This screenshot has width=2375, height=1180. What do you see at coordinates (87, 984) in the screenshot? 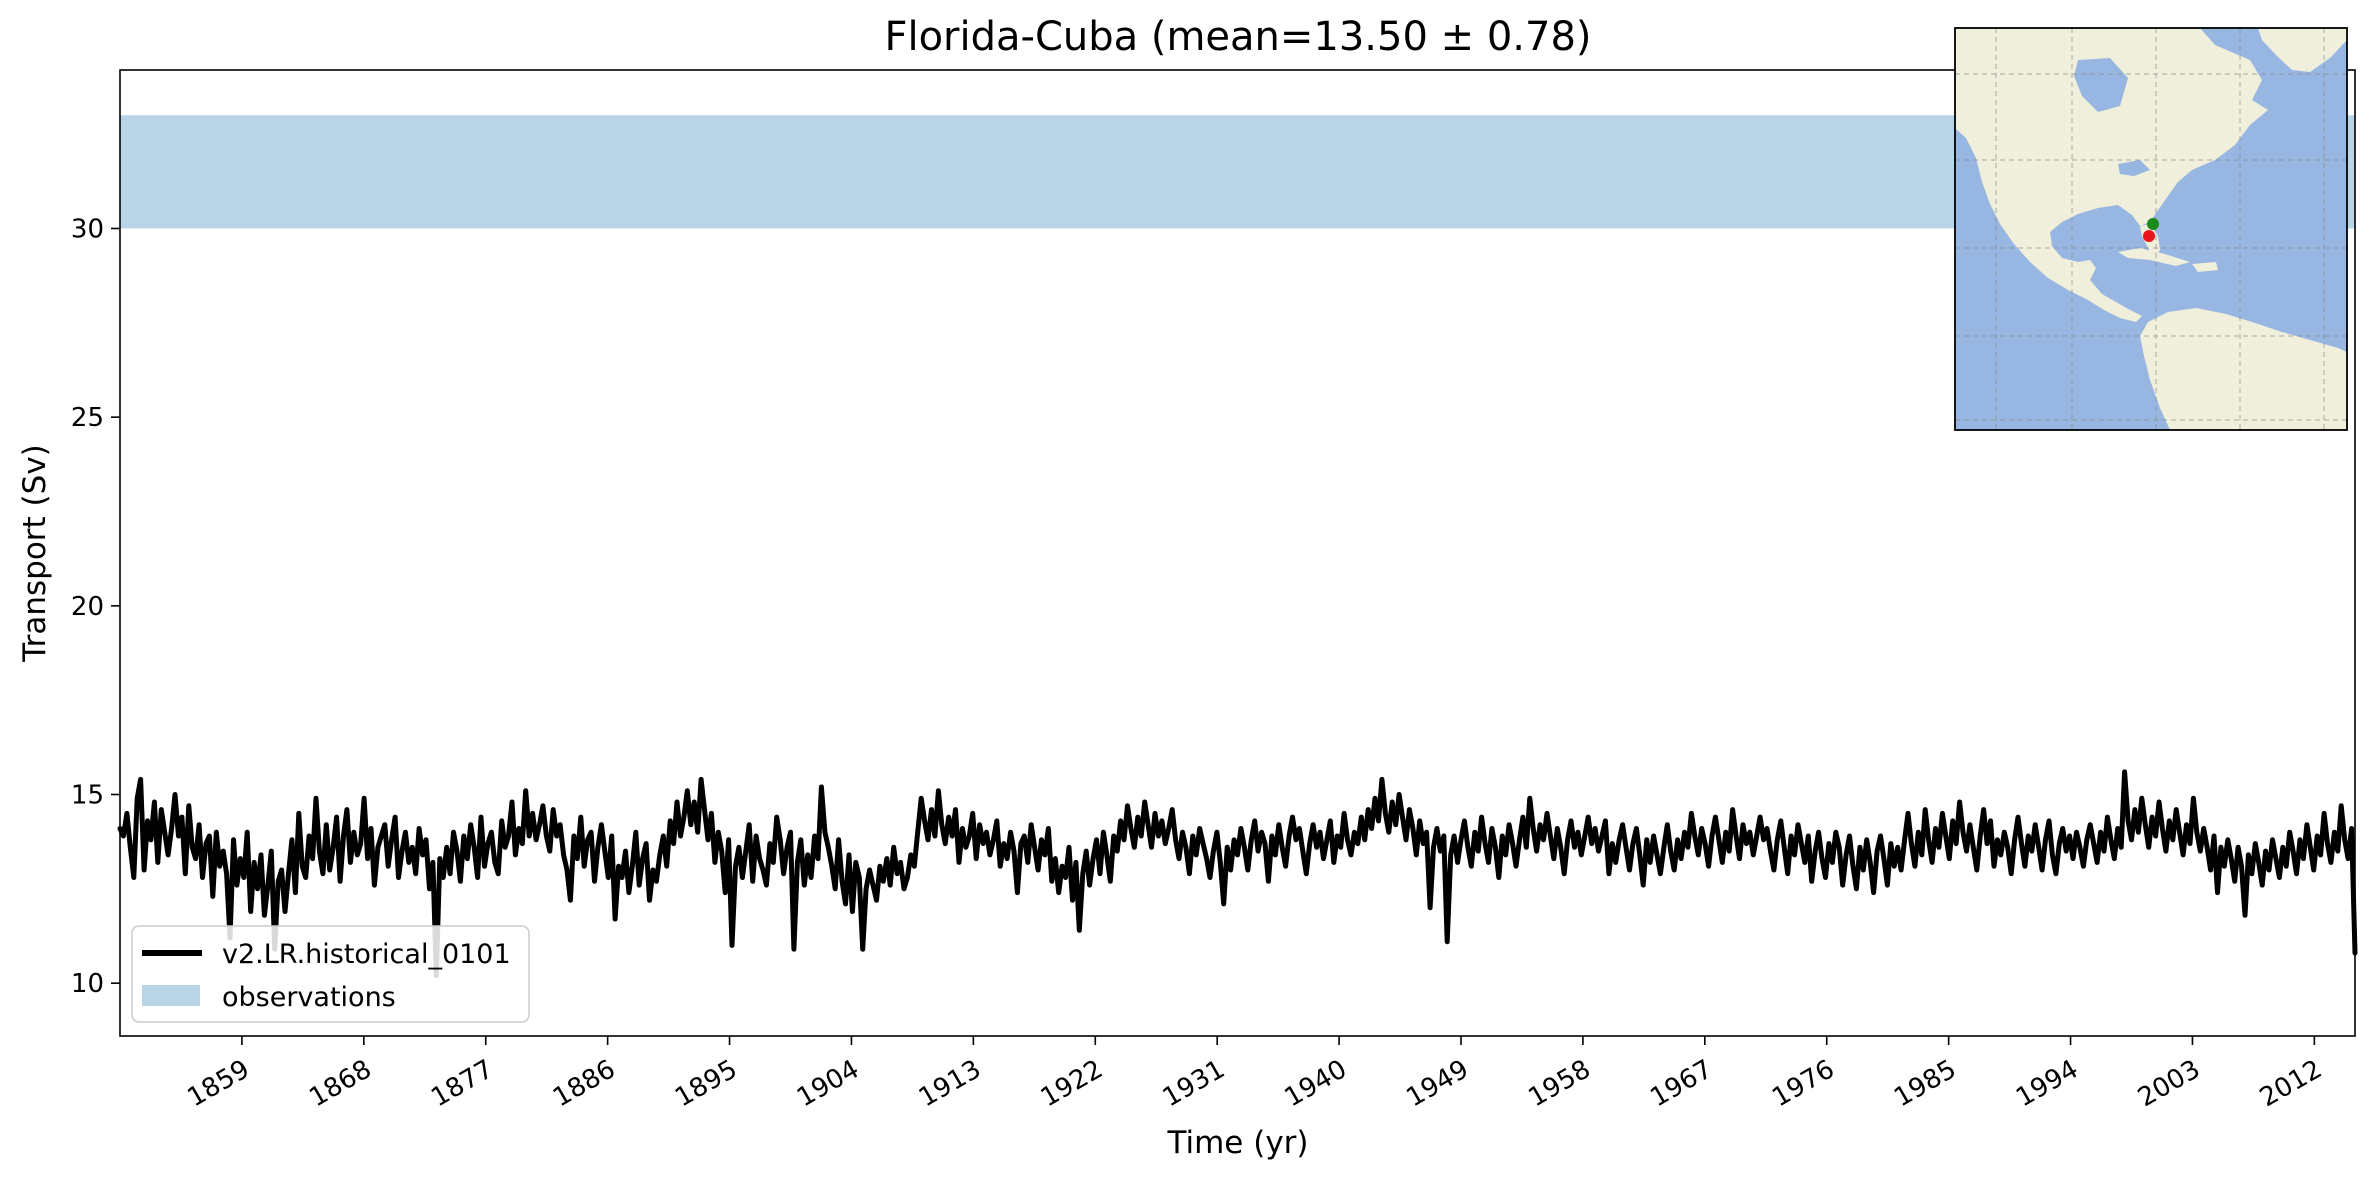
I see `y-tick-label: 10` at bounding box center [87, 984].